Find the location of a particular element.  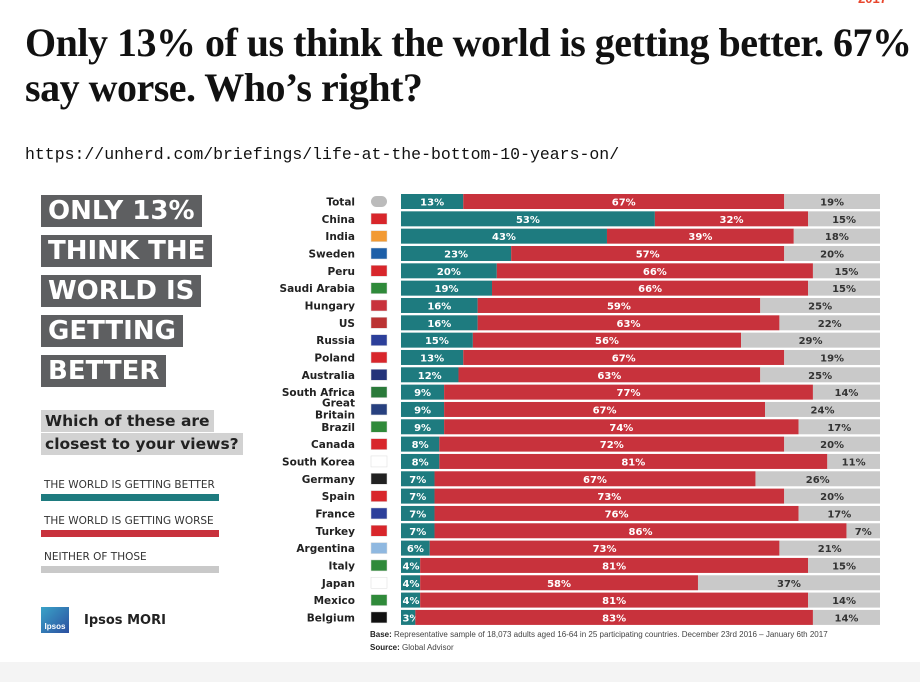

data-label: 83% is located at coordinates (614, 618).